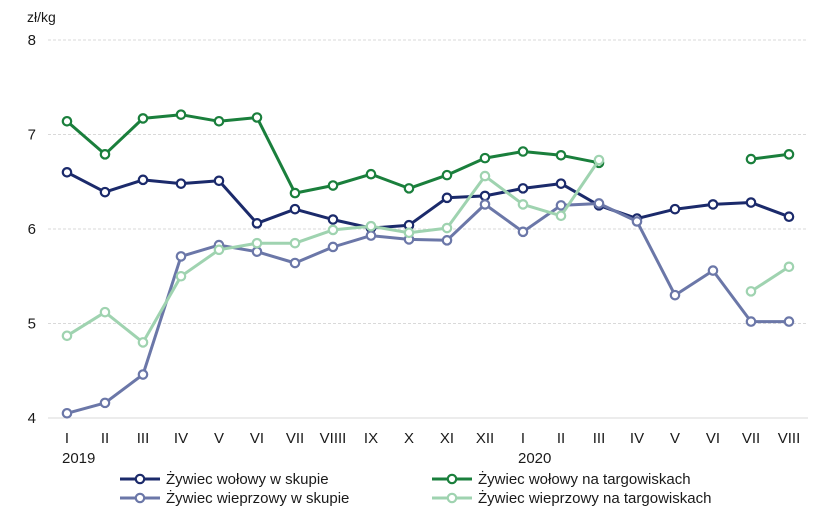 Image resolution: width=829 pixels, height=524 pixels. Describe the element at coordinates (584, 479) in the screenshot. I see `legend-label: Żywiec wołowy na targowiskach` at that location.